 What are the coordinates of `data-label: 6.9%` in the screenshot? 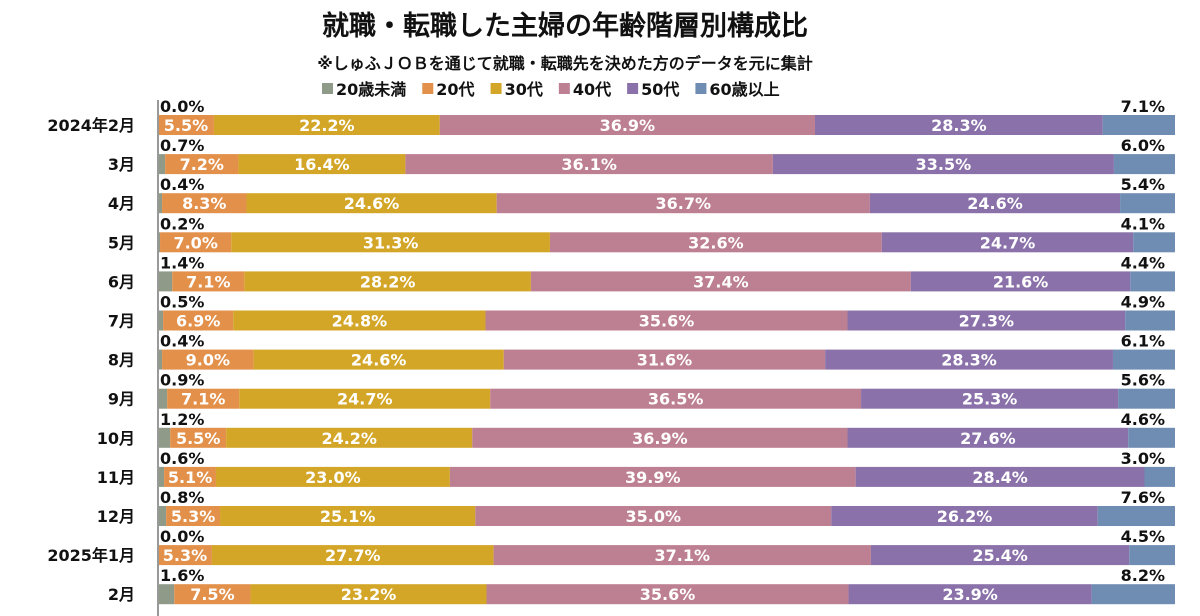 It's located at (198, 321).